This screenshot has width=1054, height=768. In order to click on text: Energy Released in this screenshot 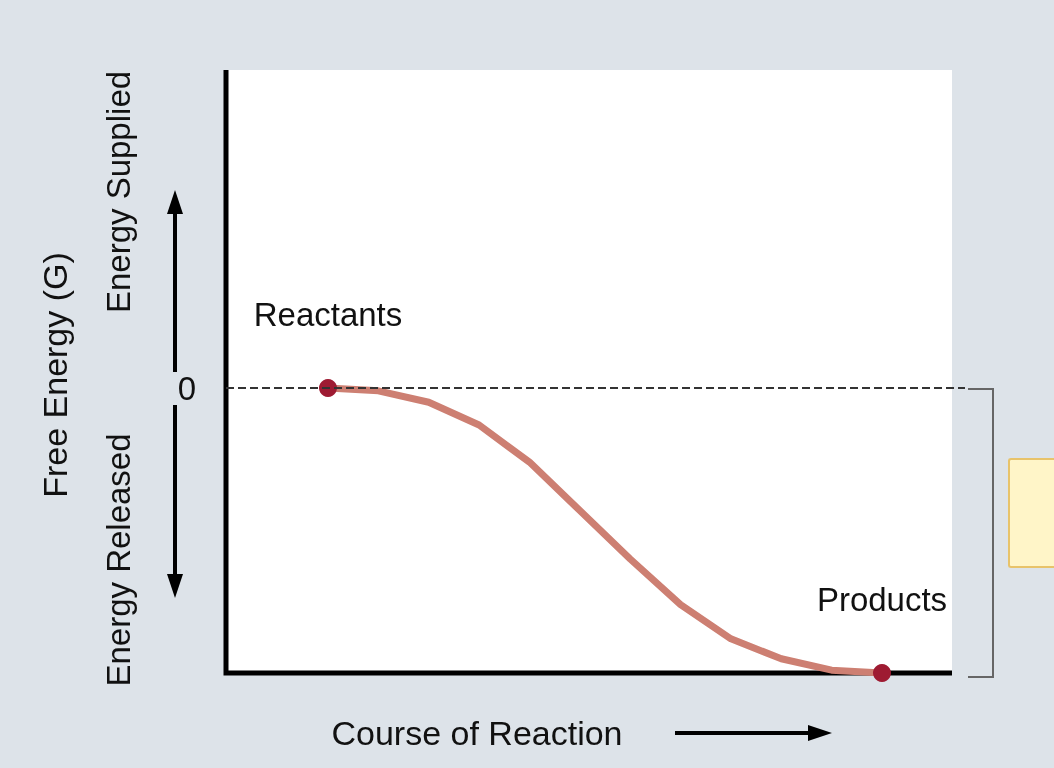, I will do `click(118, 560)`.